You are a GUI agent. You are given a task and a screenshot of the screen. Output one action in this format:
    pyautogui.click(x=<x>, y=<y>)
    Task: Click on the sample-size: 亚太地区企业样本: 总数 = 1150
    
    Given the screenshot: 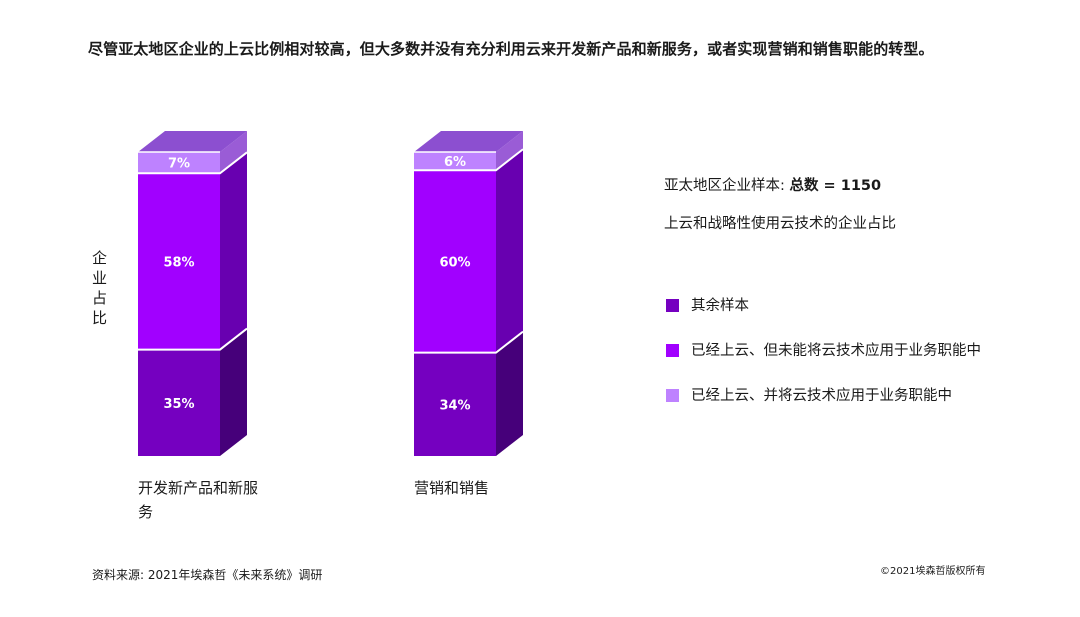 What is the action you would take?
    pyautogui.click(x=772, y=184)
    